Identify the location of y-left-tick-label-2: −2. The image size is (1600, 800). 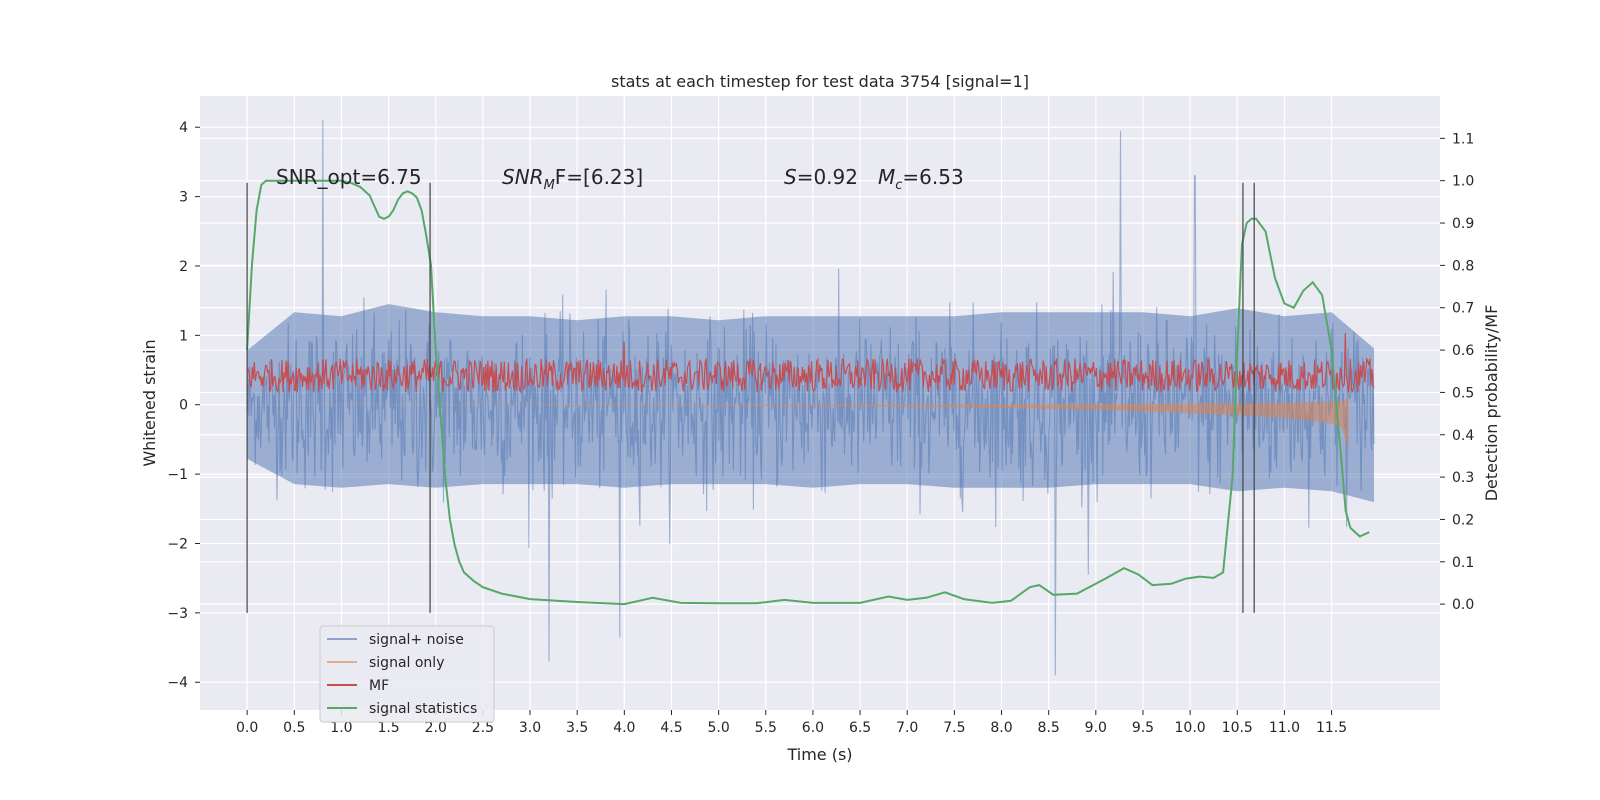
(177, 544).